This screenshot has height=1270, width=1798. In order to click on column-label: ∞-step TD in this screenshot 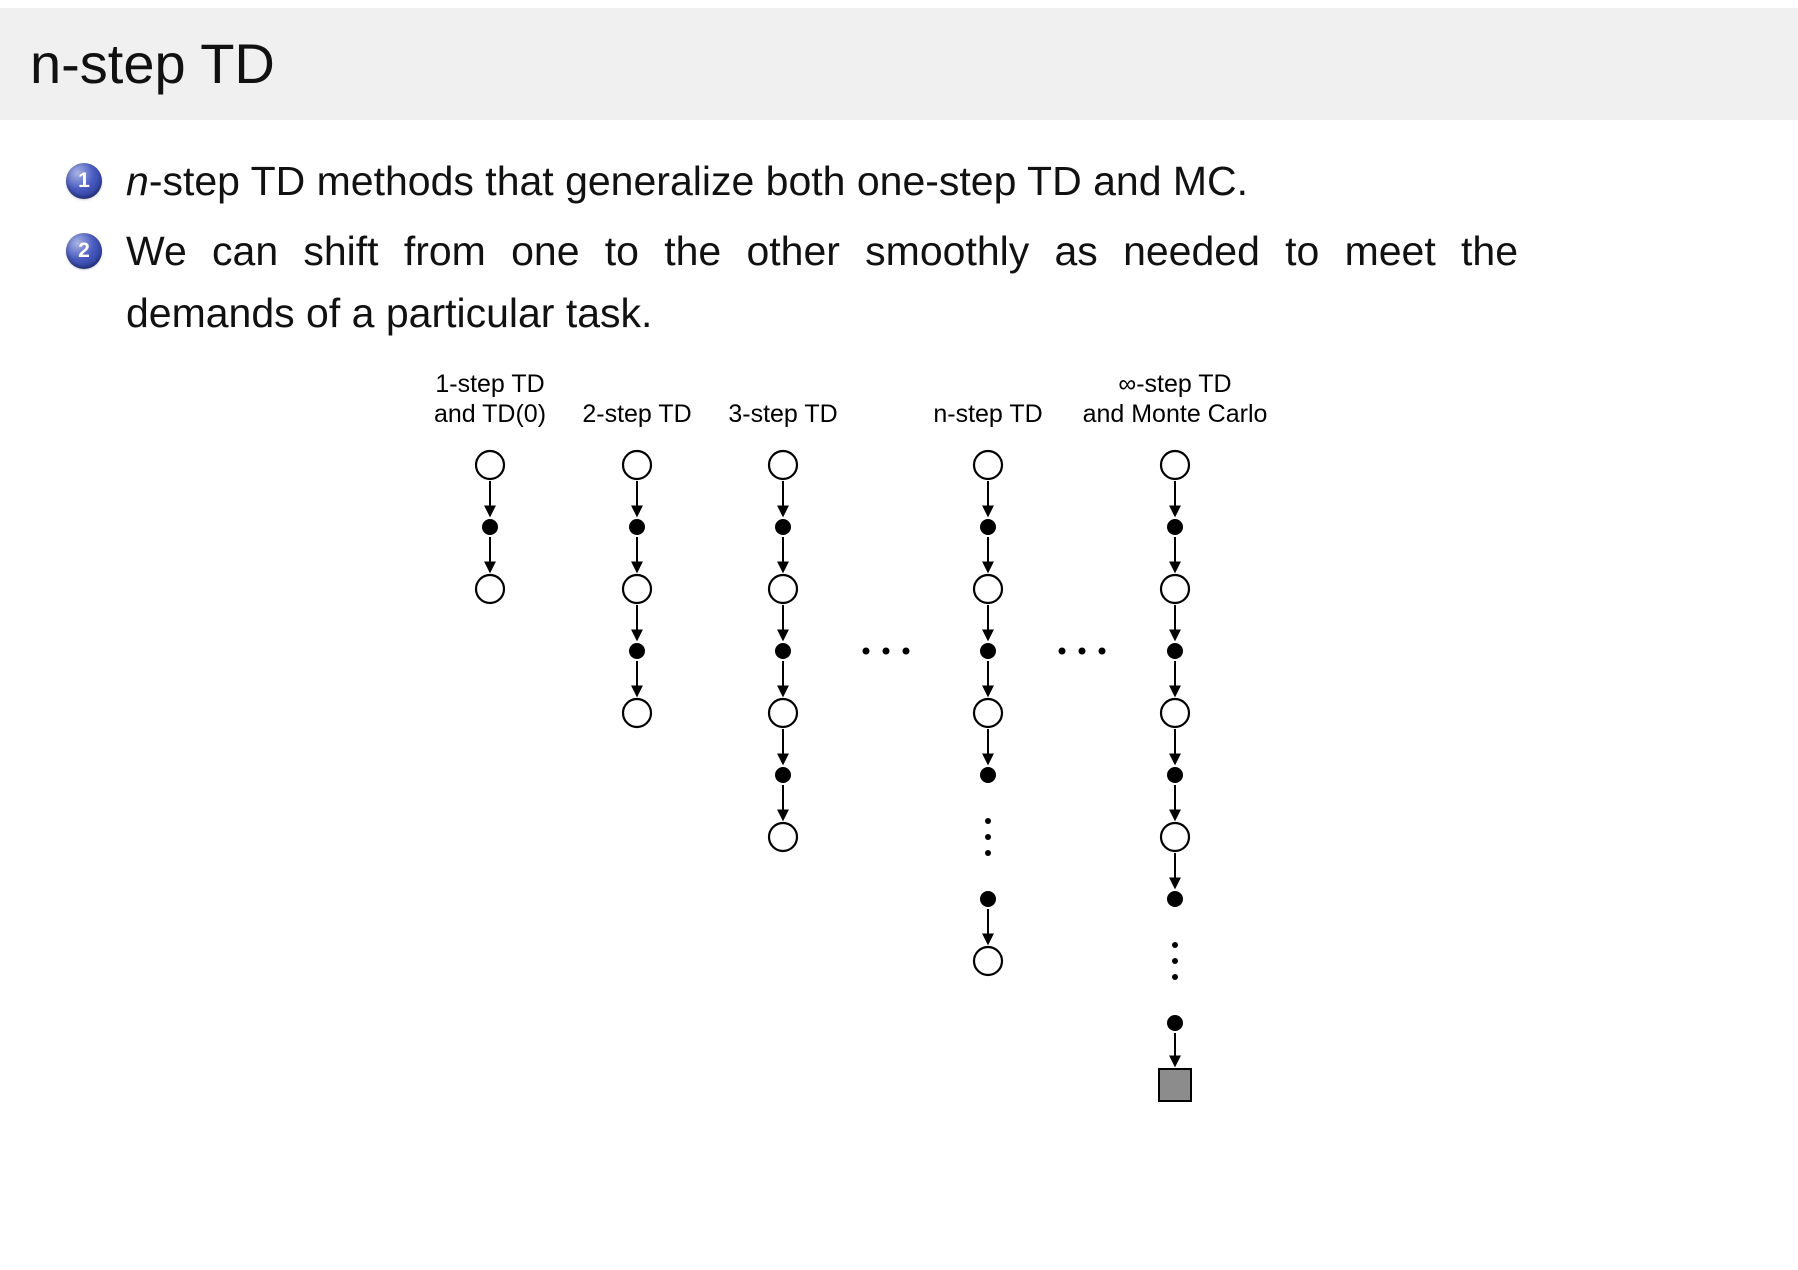, I will do `click(1174, 384)`.